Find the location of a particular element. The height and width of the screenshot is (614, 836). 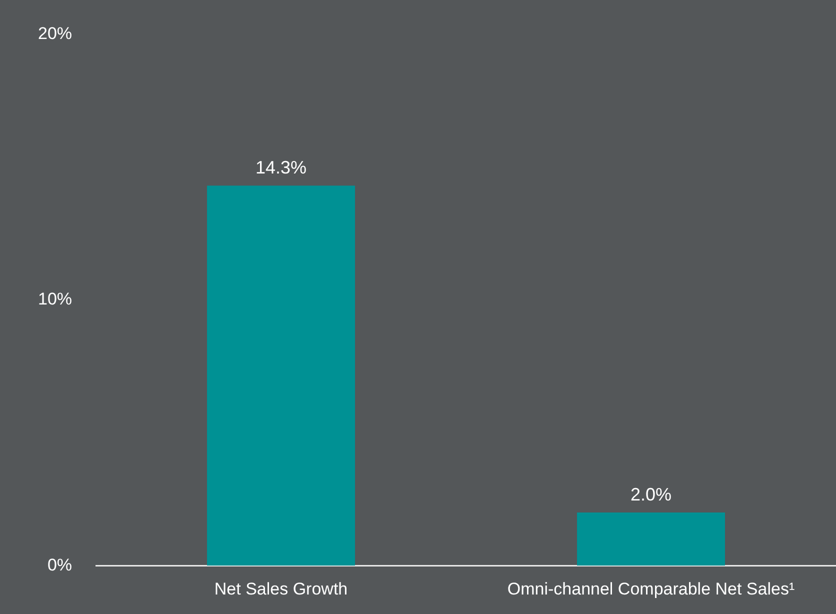

x-tick-label: Net Sales Growth is located at coordinates (281, 588).